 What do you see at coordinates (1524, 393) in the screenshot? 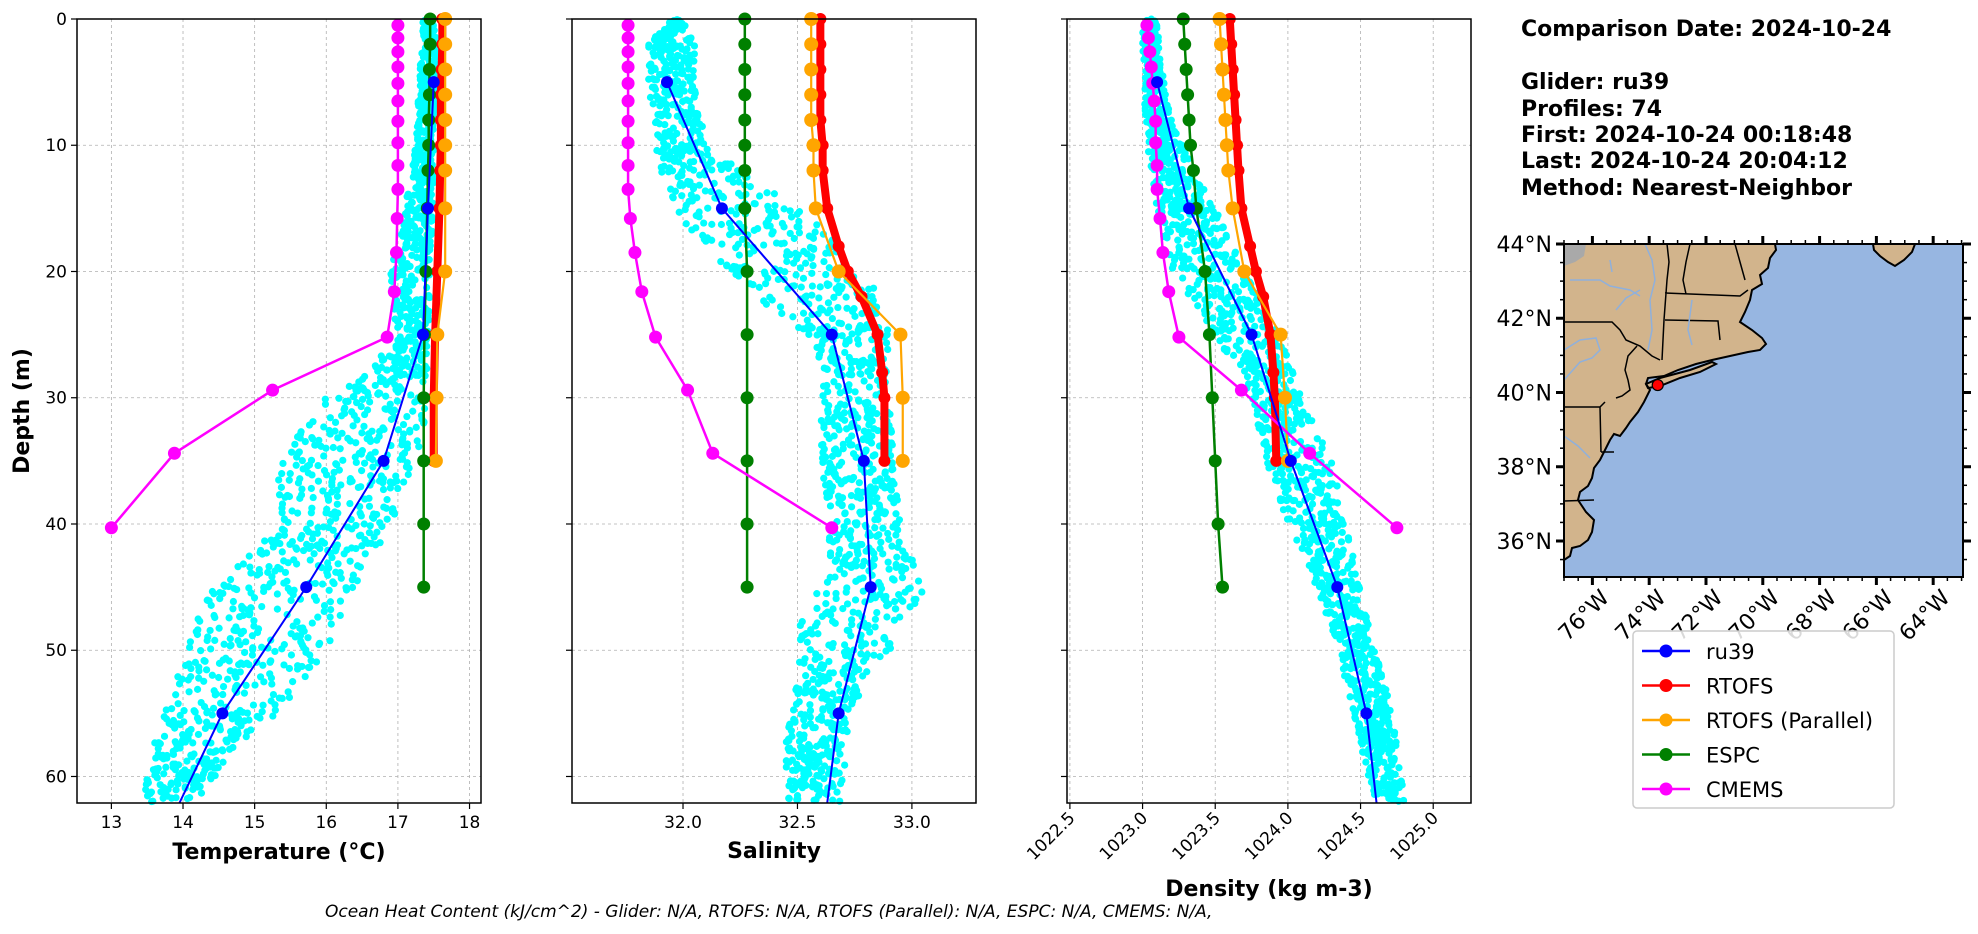
I see `map-lat-tick-label: 40°N` at bounding box center [1524, 393].